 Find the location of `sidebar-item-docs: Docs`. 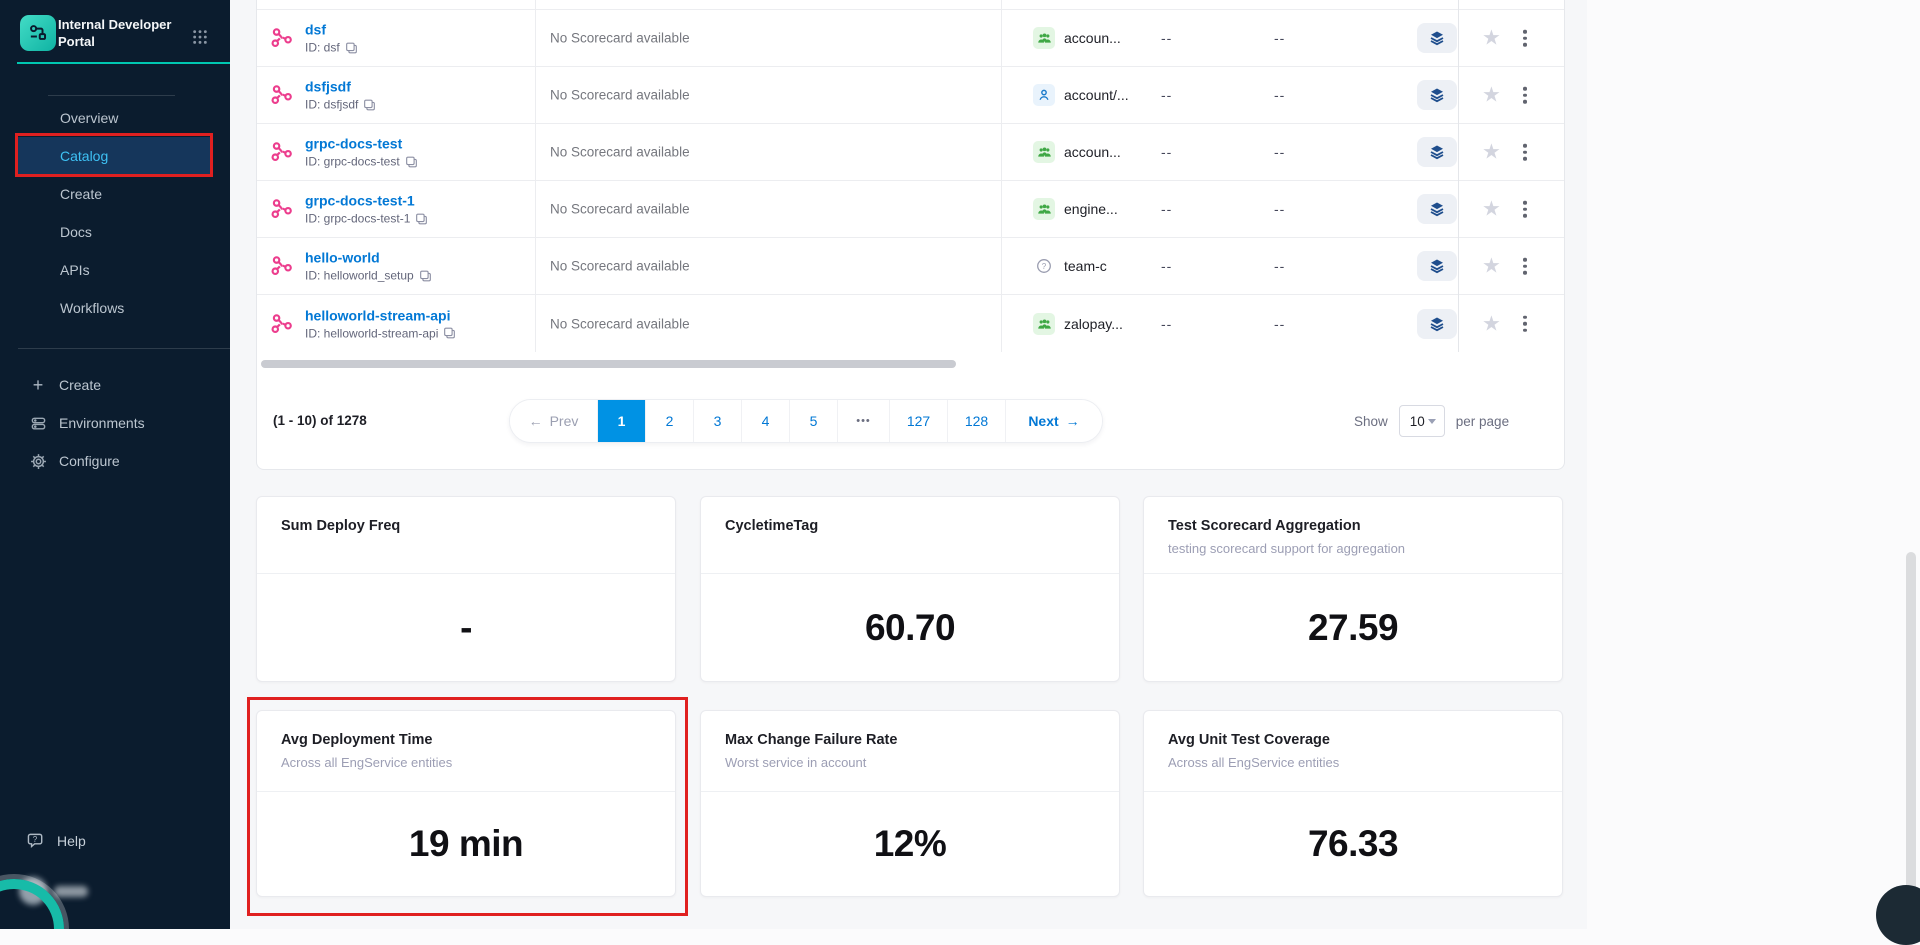

sidebar-item-docs: Docs is located at coordinates (115, 232).